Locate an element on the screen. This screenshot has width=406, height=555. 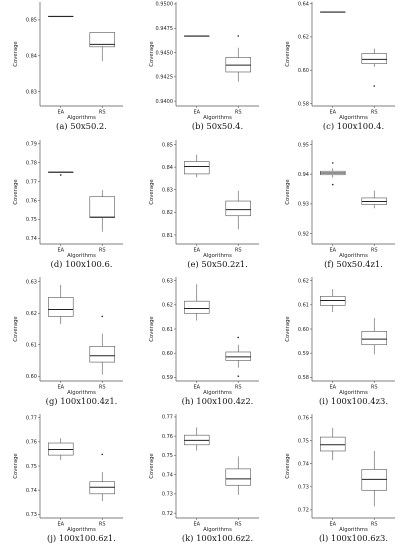
panel-caption: (j) 100x100.6z1. is located at coordinates (81, 538).